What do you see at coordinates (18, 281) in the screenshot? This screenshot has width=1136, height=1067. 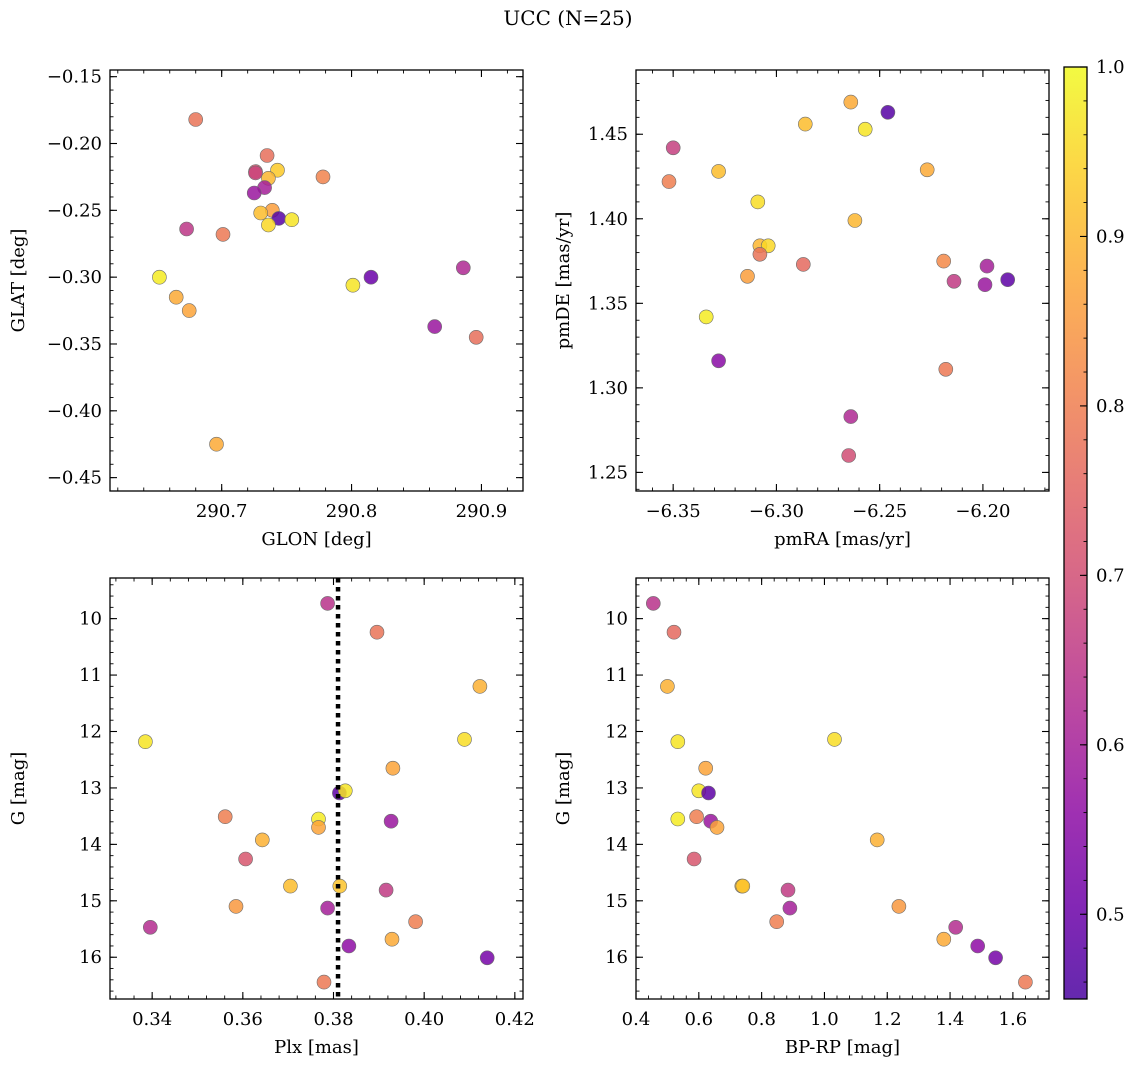 I see `y-axis-label: GLAT [deg]` at bounding box center [18, 281].